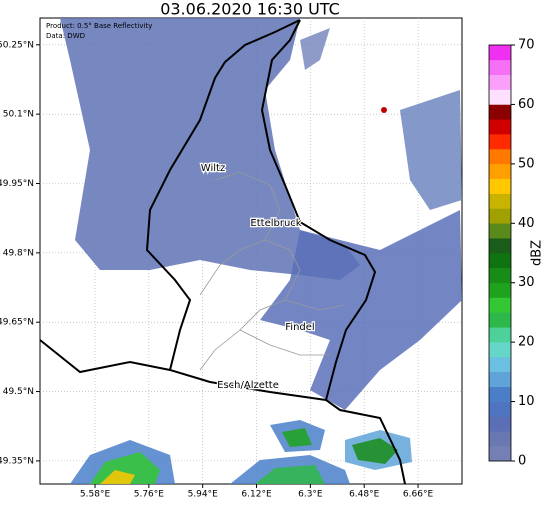  Describe the element at coordinates (526, 223) in the screenshot. I see `colorbar-tick-label: 40` at that location.